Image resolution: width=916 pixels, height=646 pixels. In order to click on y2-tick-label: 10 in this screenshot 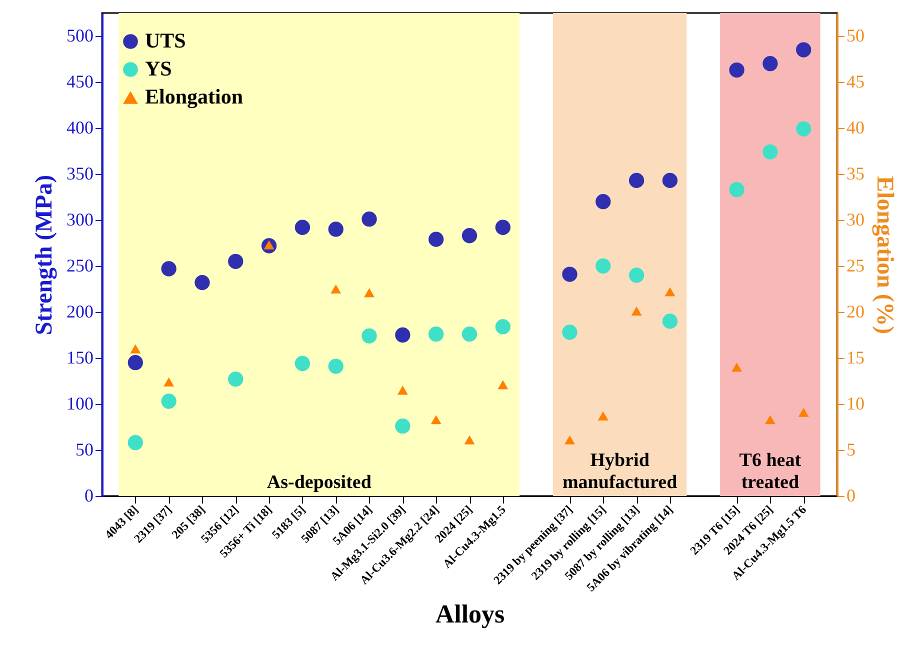, I will do `click(855, 404)`.